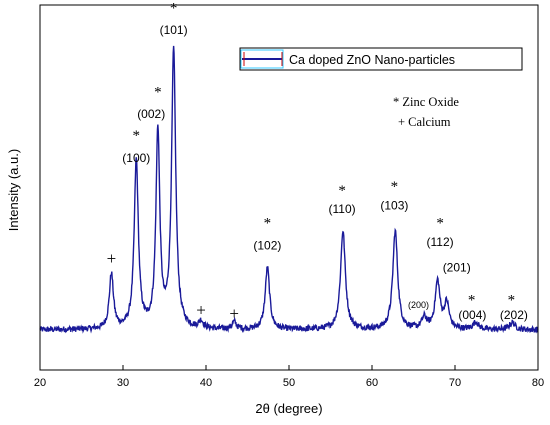 This screenshot has height=425, width=550. Describe the element at coordinates (112, 258) in the screenshot. I see `peak-marker-0: +` at that location.